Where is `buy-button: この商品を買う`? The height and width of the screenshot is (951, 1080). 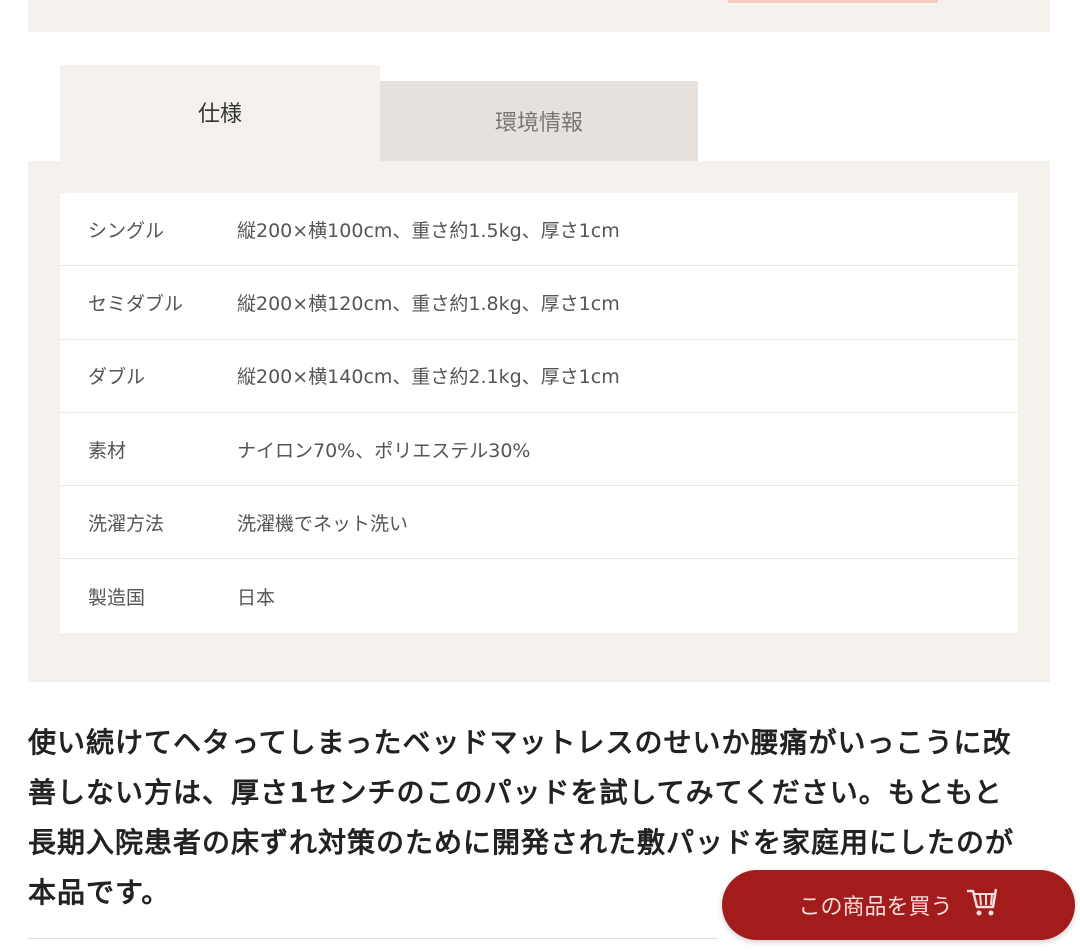 buy-button: この商品を買う is located at coordinates (898, 905).